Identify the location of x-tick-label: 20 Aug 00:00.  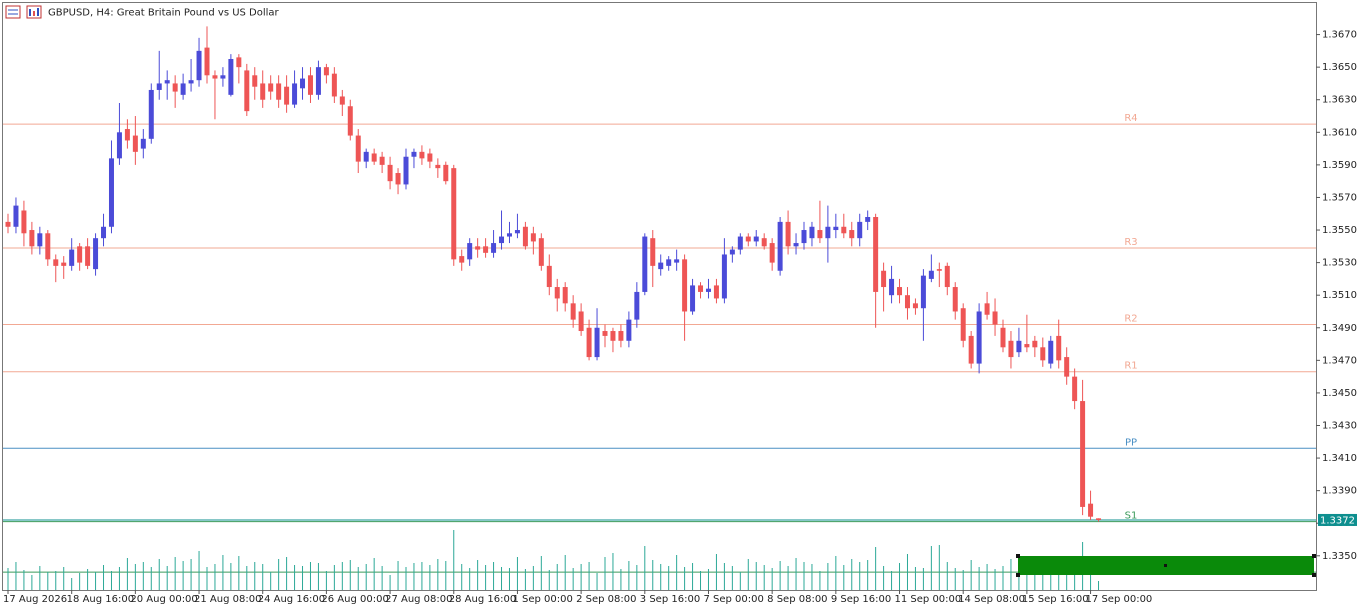
(163, 599).